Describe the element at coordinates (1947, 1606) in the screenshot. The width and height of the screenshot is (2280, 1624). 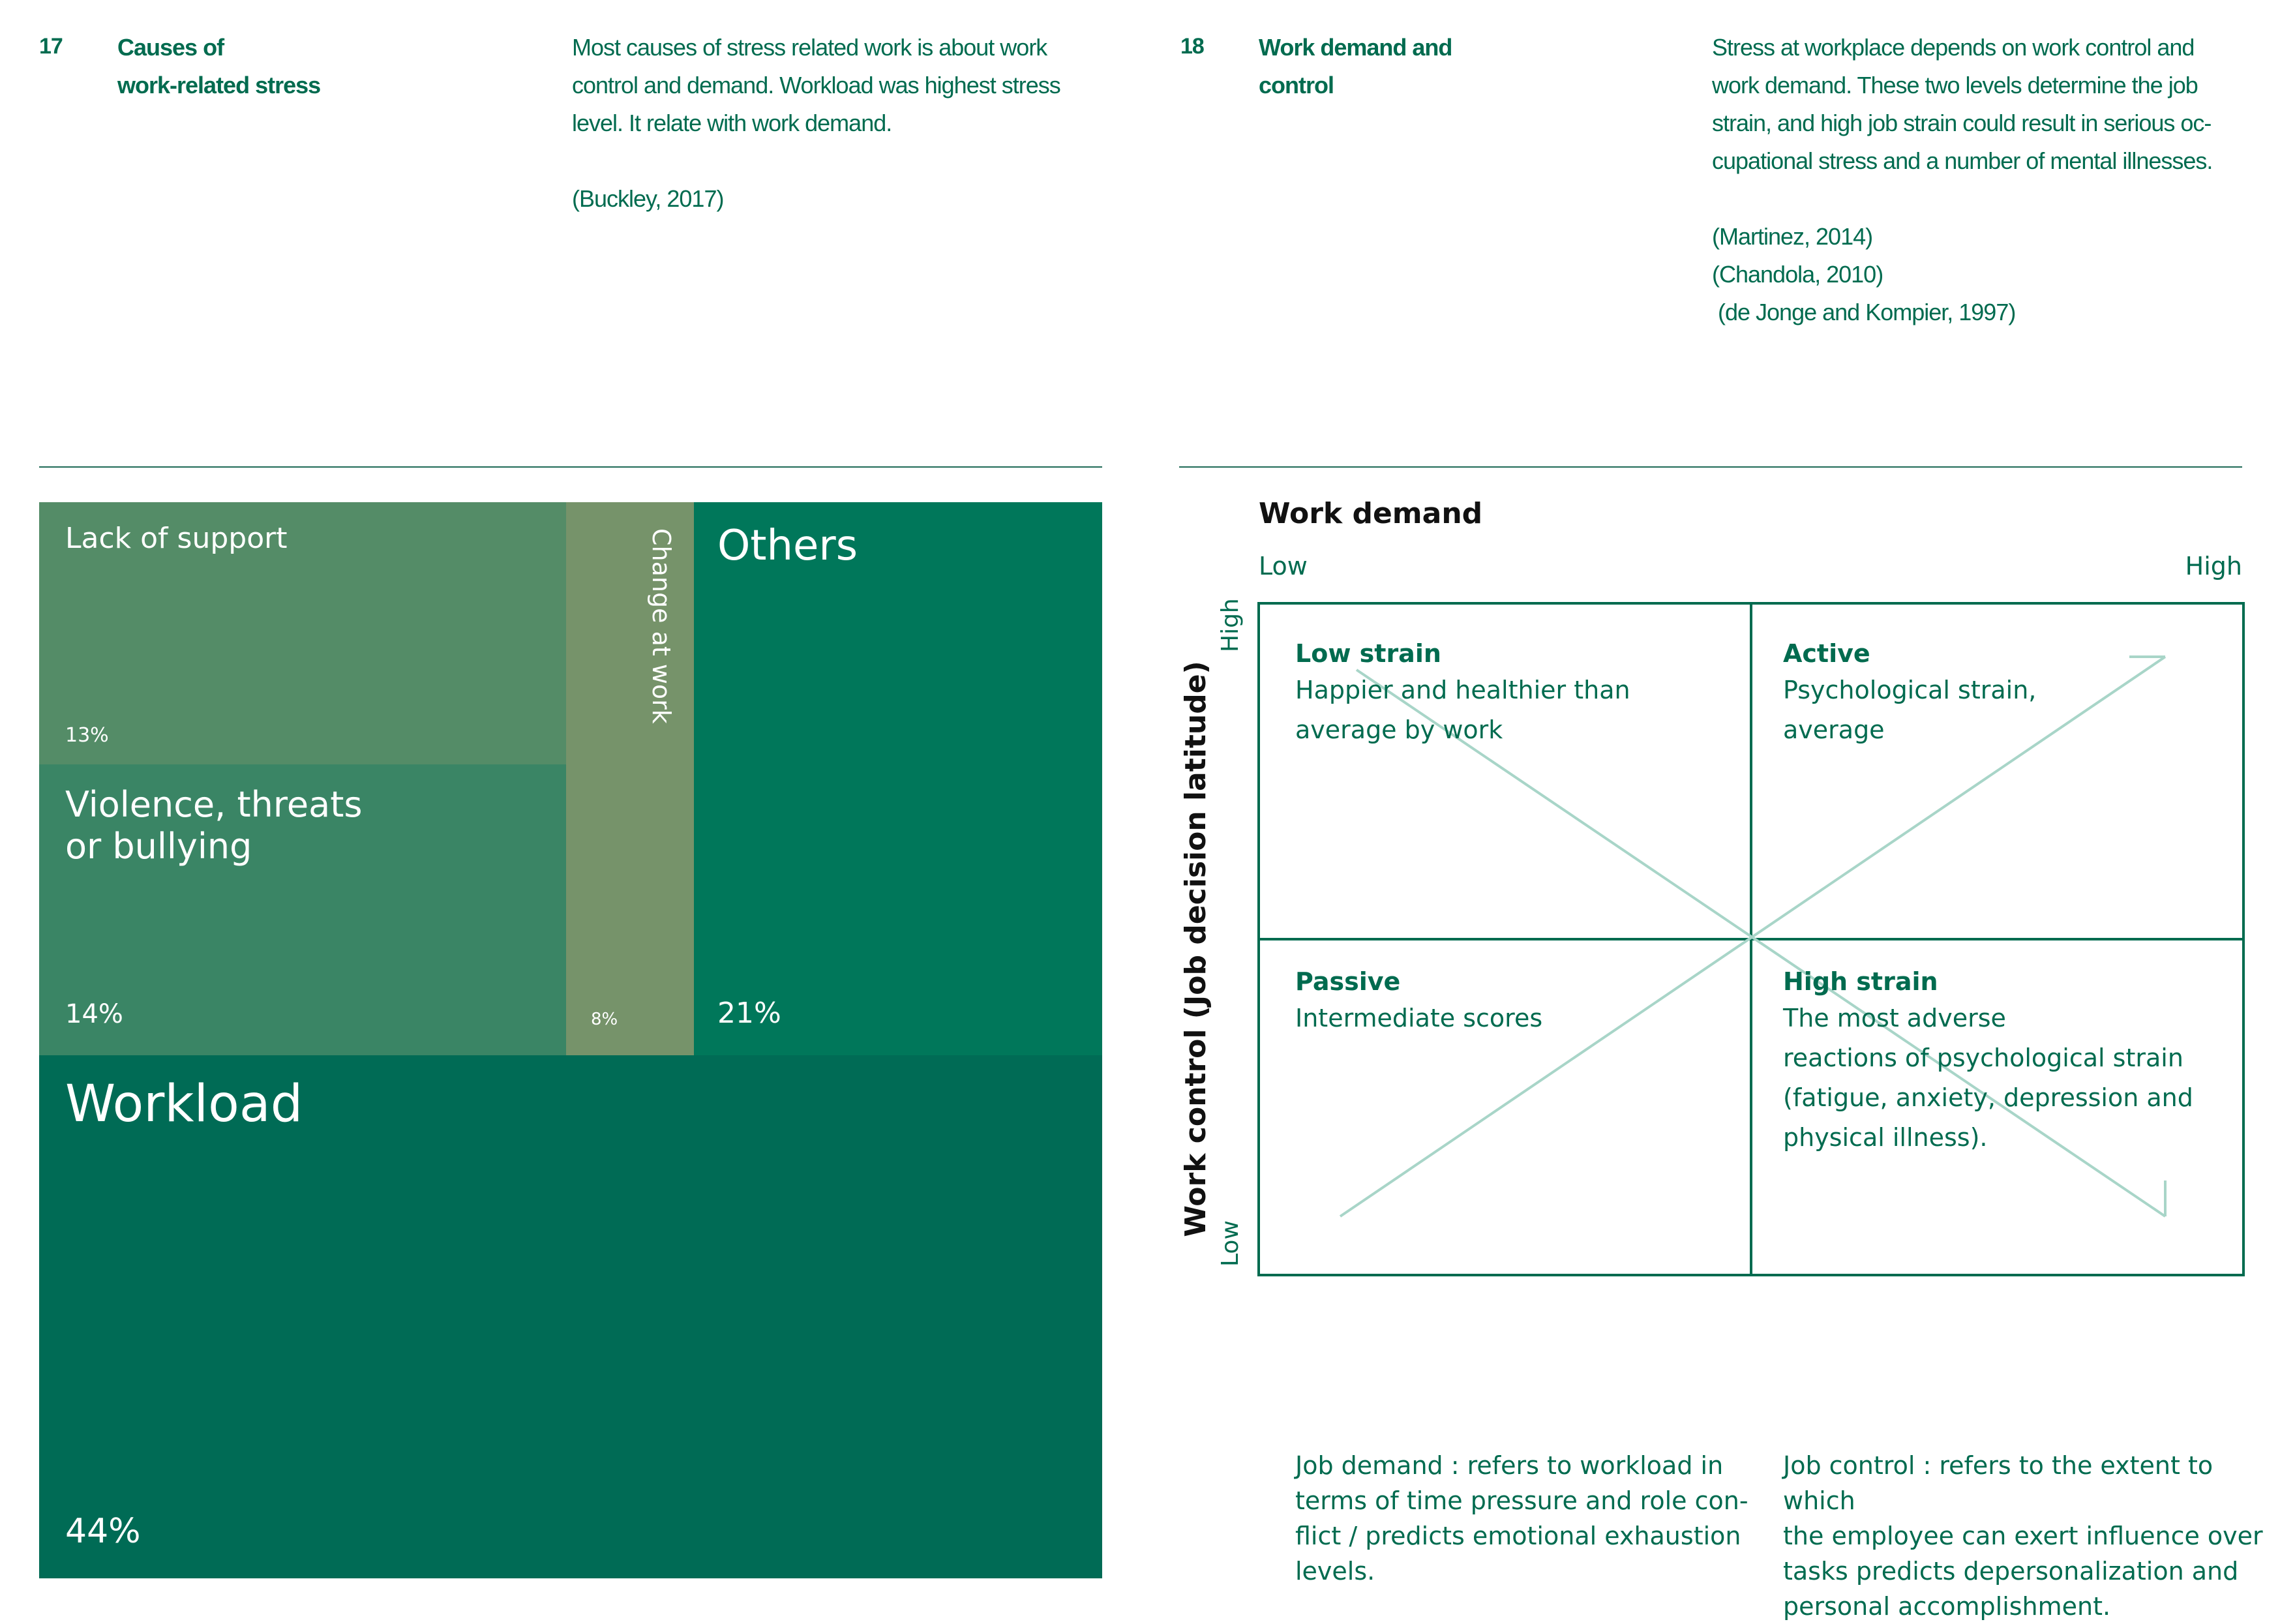
I see `definition-line: personal accomplishment.` at that location.